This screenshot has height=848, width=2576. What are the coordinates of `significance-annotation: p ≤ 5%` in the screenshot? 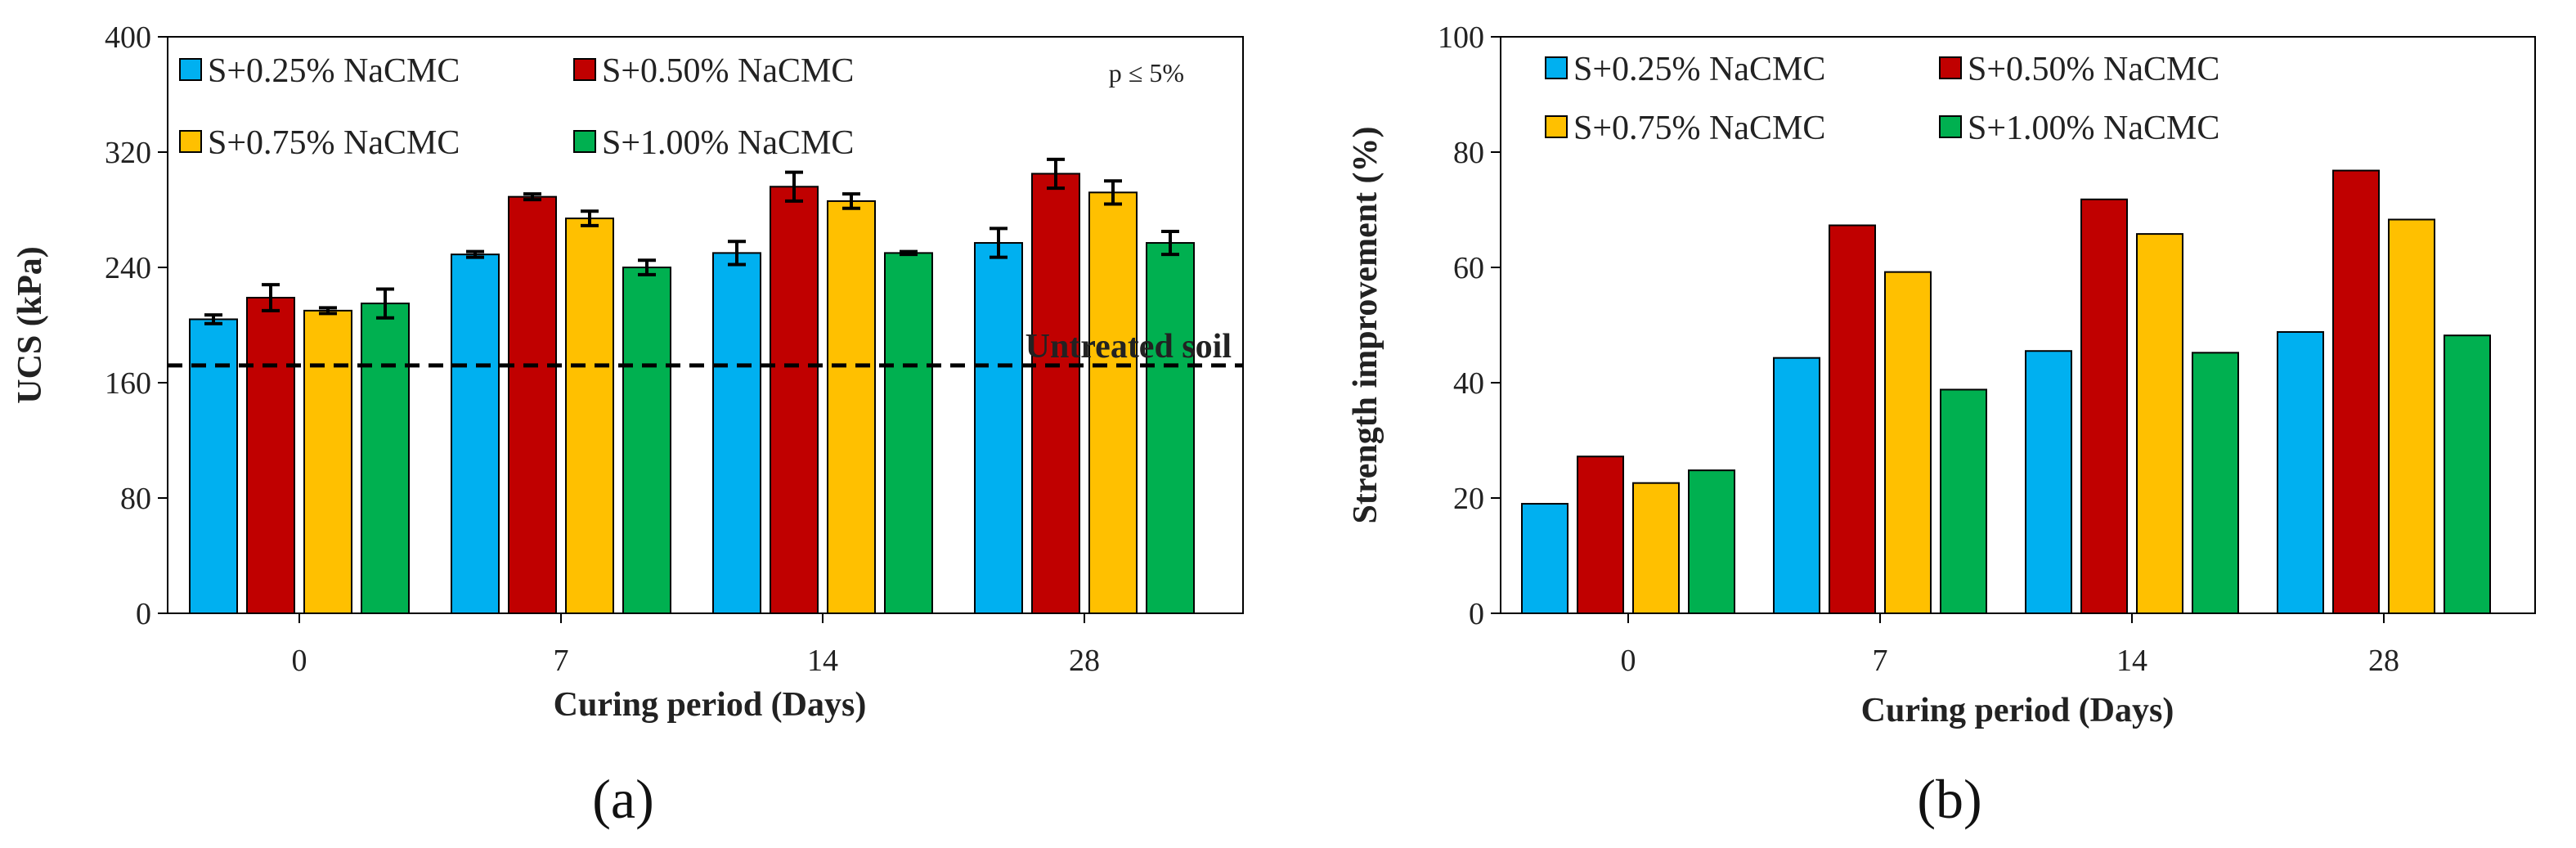 It's located at (1147, 72).